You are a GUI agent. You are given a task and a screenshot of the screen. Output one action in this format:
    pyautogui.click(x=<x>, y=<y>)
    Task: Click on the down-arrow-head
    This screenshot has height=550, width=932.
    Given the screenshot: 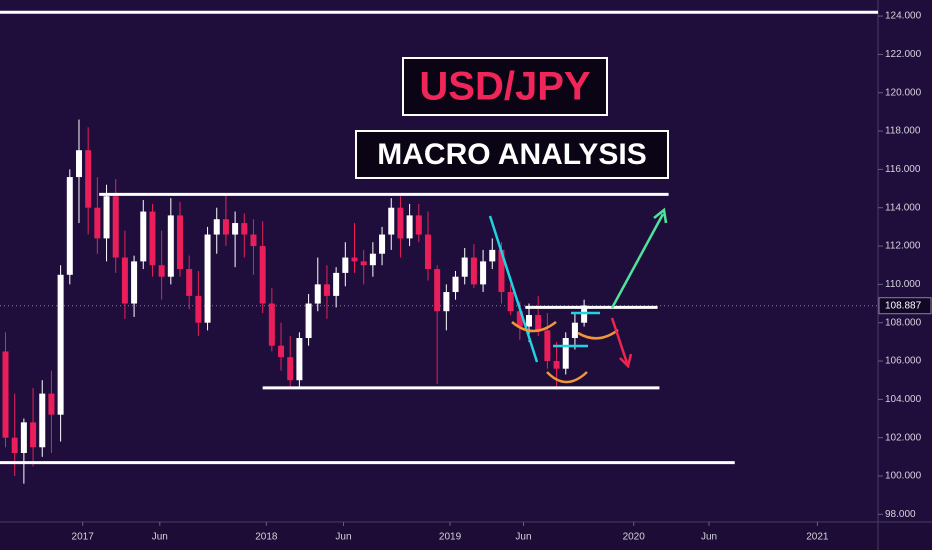 What is the action you would take?
    pyautogui.click(x=626, y=361)
    